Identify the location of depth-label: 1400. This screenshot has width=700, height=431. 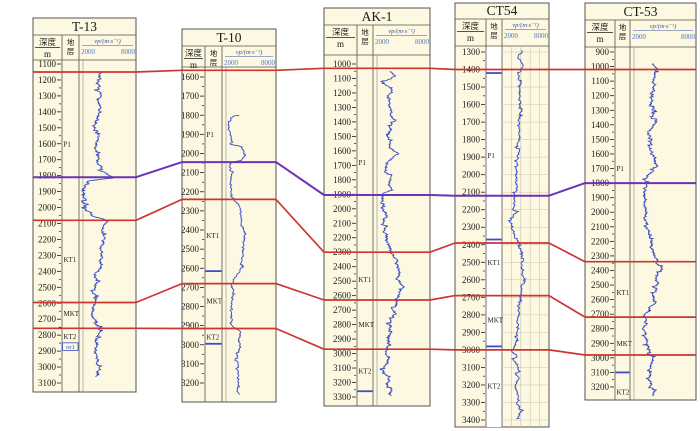
(342, 122).